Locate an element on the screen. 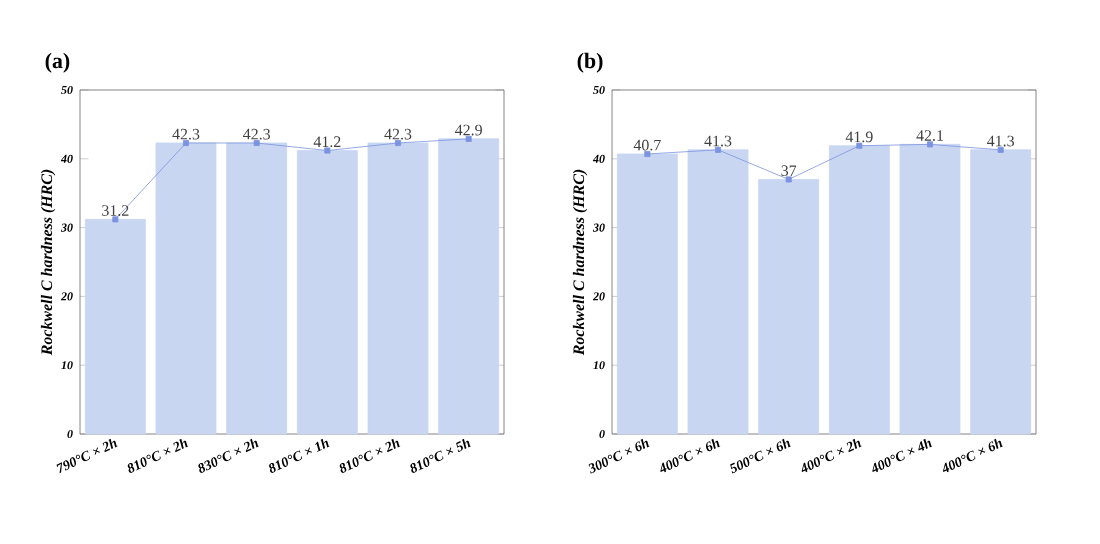 The height and width of the screenshot is (544, 1100). chart-title: (a) is located at coordinates (57, 62).